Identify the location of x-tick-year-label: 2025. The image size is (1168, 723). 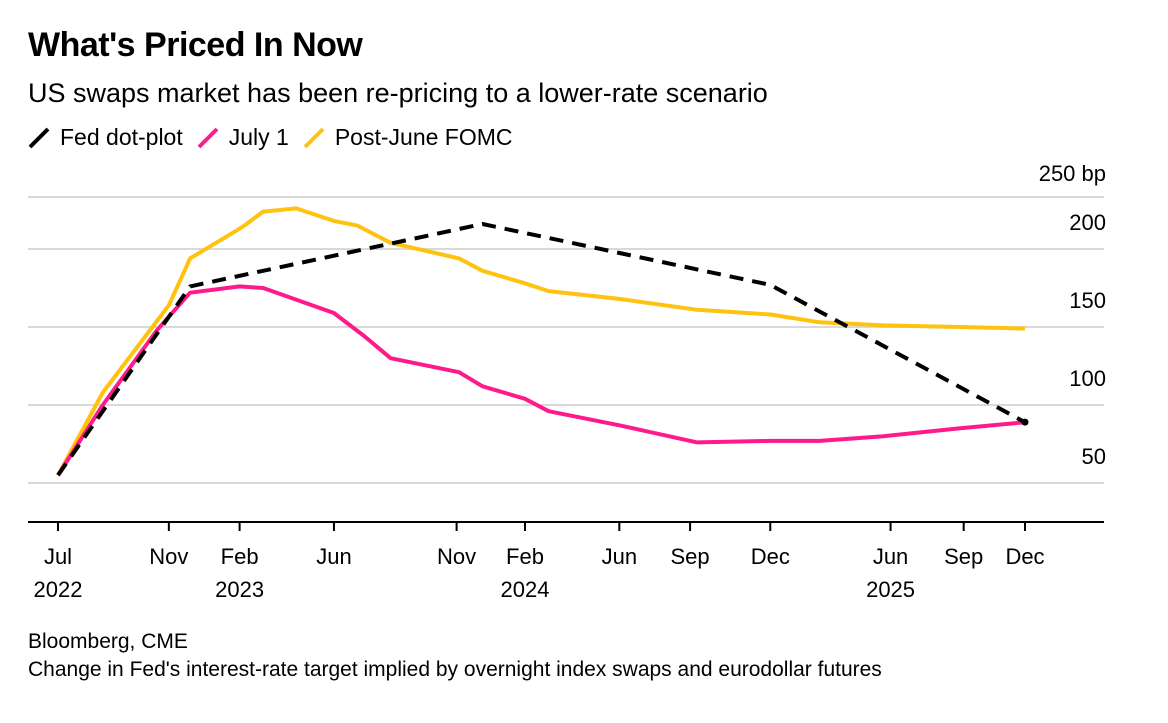
(890, 589).